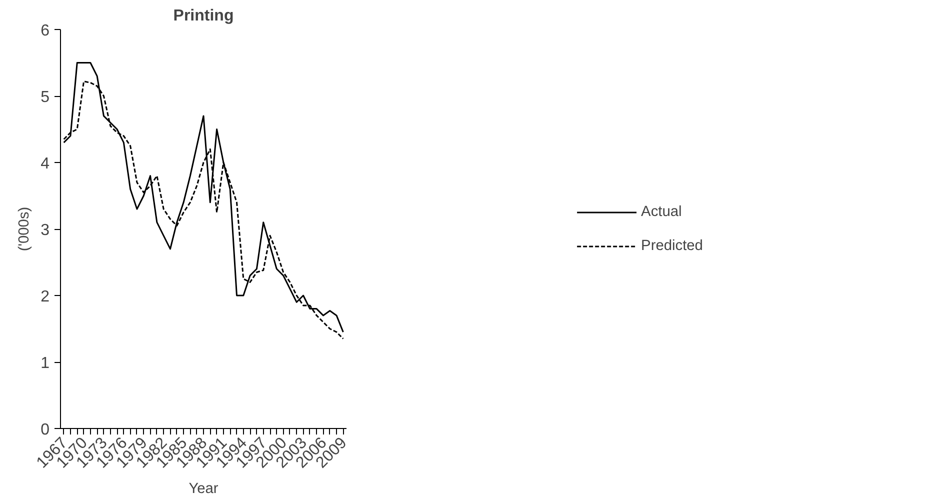  Describe the element at coordinates (661, 212) in the screenshot. I see `legend-label: Actual` at that location.